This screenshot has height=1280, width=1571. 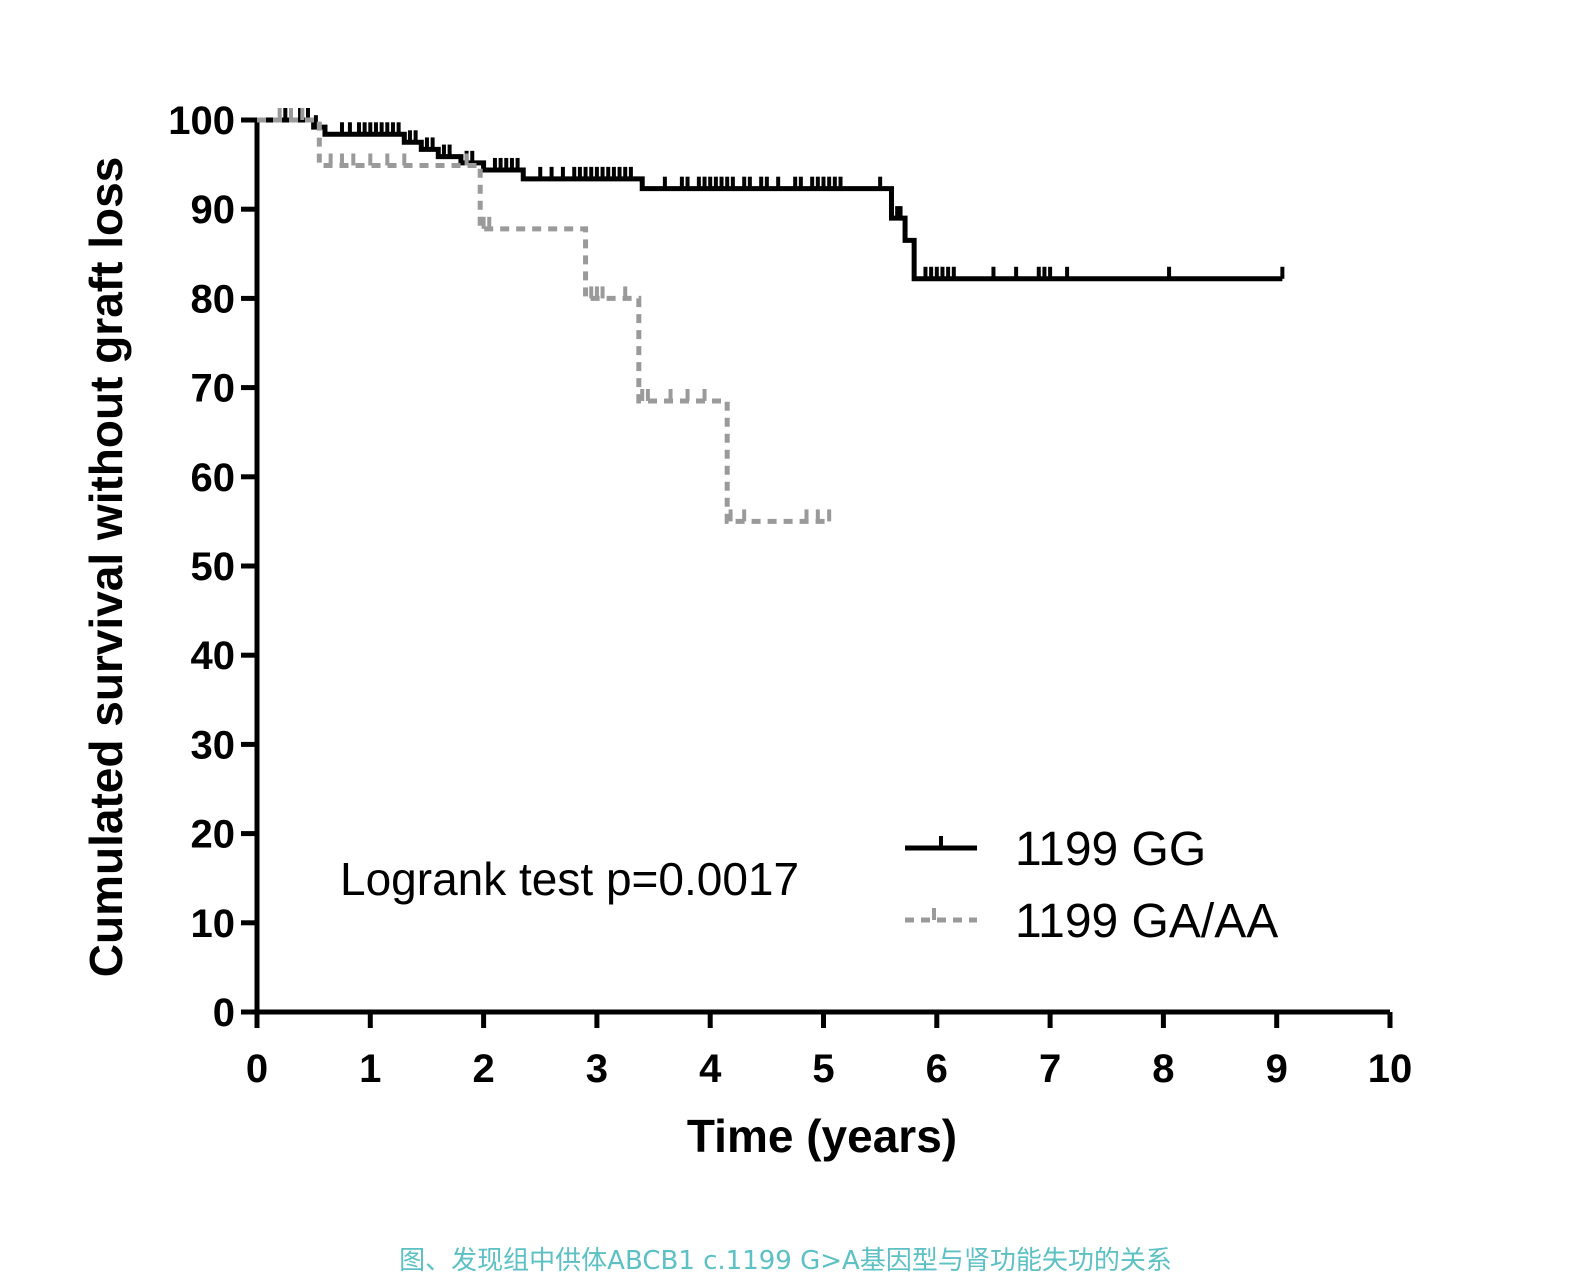 What do you see at coordinates (822, 1136) in the screenshot?
I see `x-axis-title: Time (years)` at bounding box center [822, 1136].